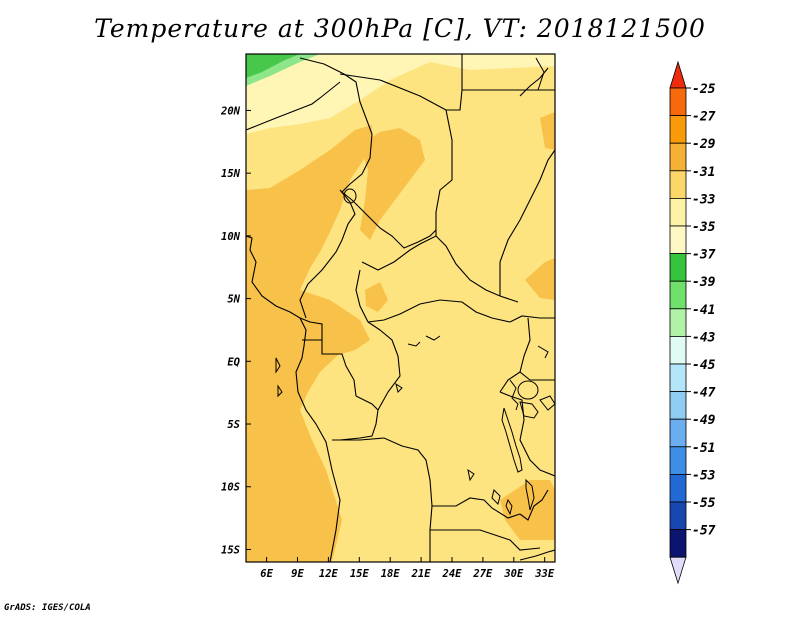 Image resolution: width=800 pixels, height=618 pixels. Describe the element at coordinates (704, 89) in the screenshot. I see `colorbar-label: -25` at that location.